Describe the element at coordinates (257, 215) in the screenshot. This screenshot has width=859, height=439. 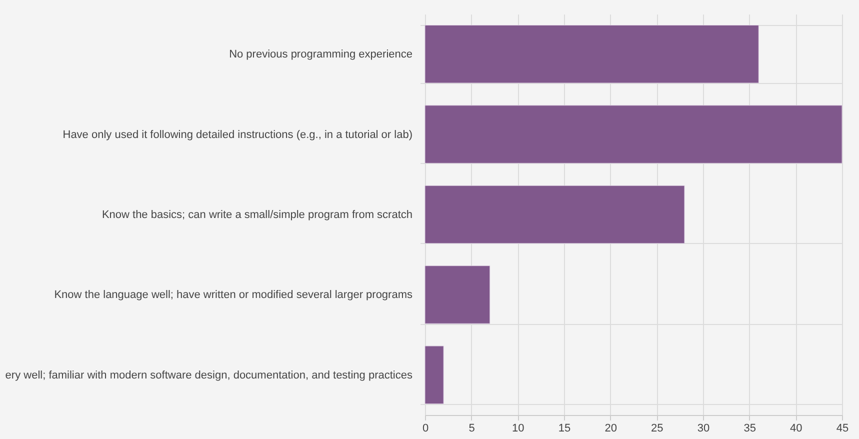
I see `y-tick-label: Know the basics; can write a small/simple program from scratch` at that location.